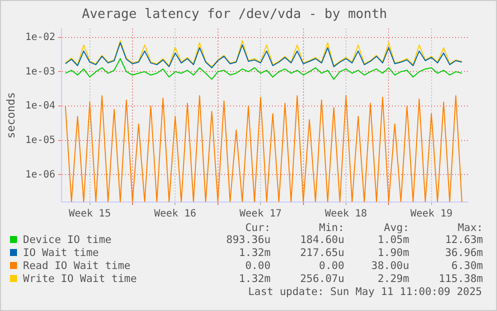 This screenshot has width=497, height=311. Describe the element at coordinates (40, 106) in the screenshot. I see `y-tick-label: 1e-04` at that location.